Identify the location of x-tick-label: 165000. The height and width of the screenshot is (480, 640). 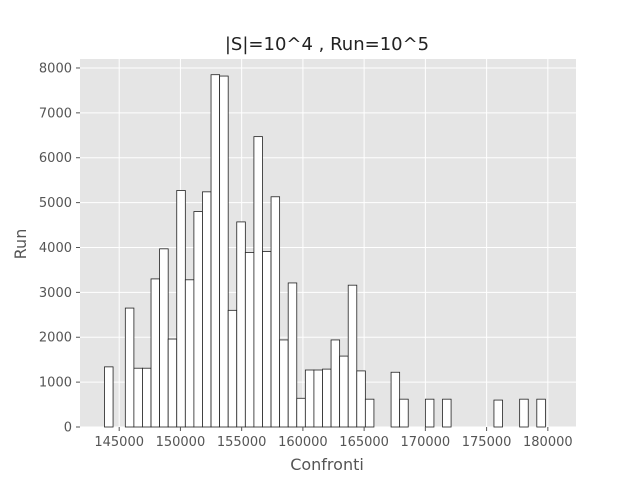
(364, 442).